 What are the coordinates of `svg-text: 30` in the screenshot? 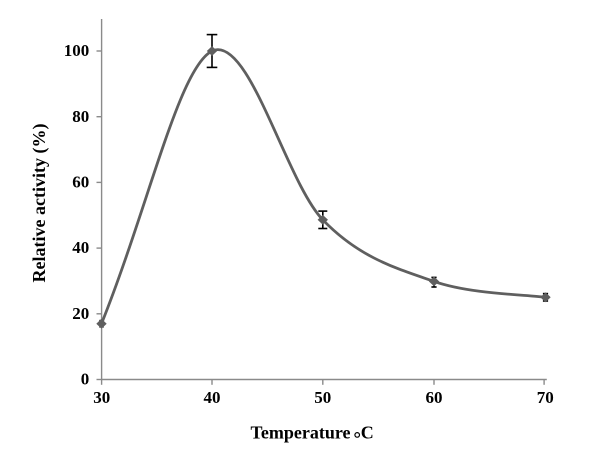 It's located at (101, 397).